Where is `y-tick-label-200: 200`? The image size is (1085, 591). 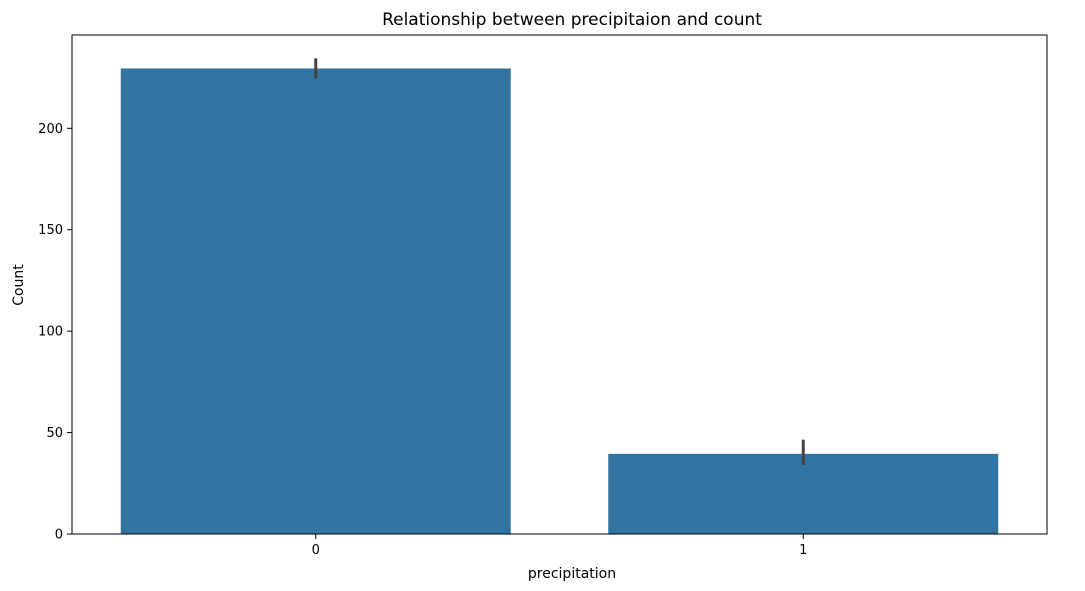 y-tick-label-200: 200 is located at coordinates (50, 129).